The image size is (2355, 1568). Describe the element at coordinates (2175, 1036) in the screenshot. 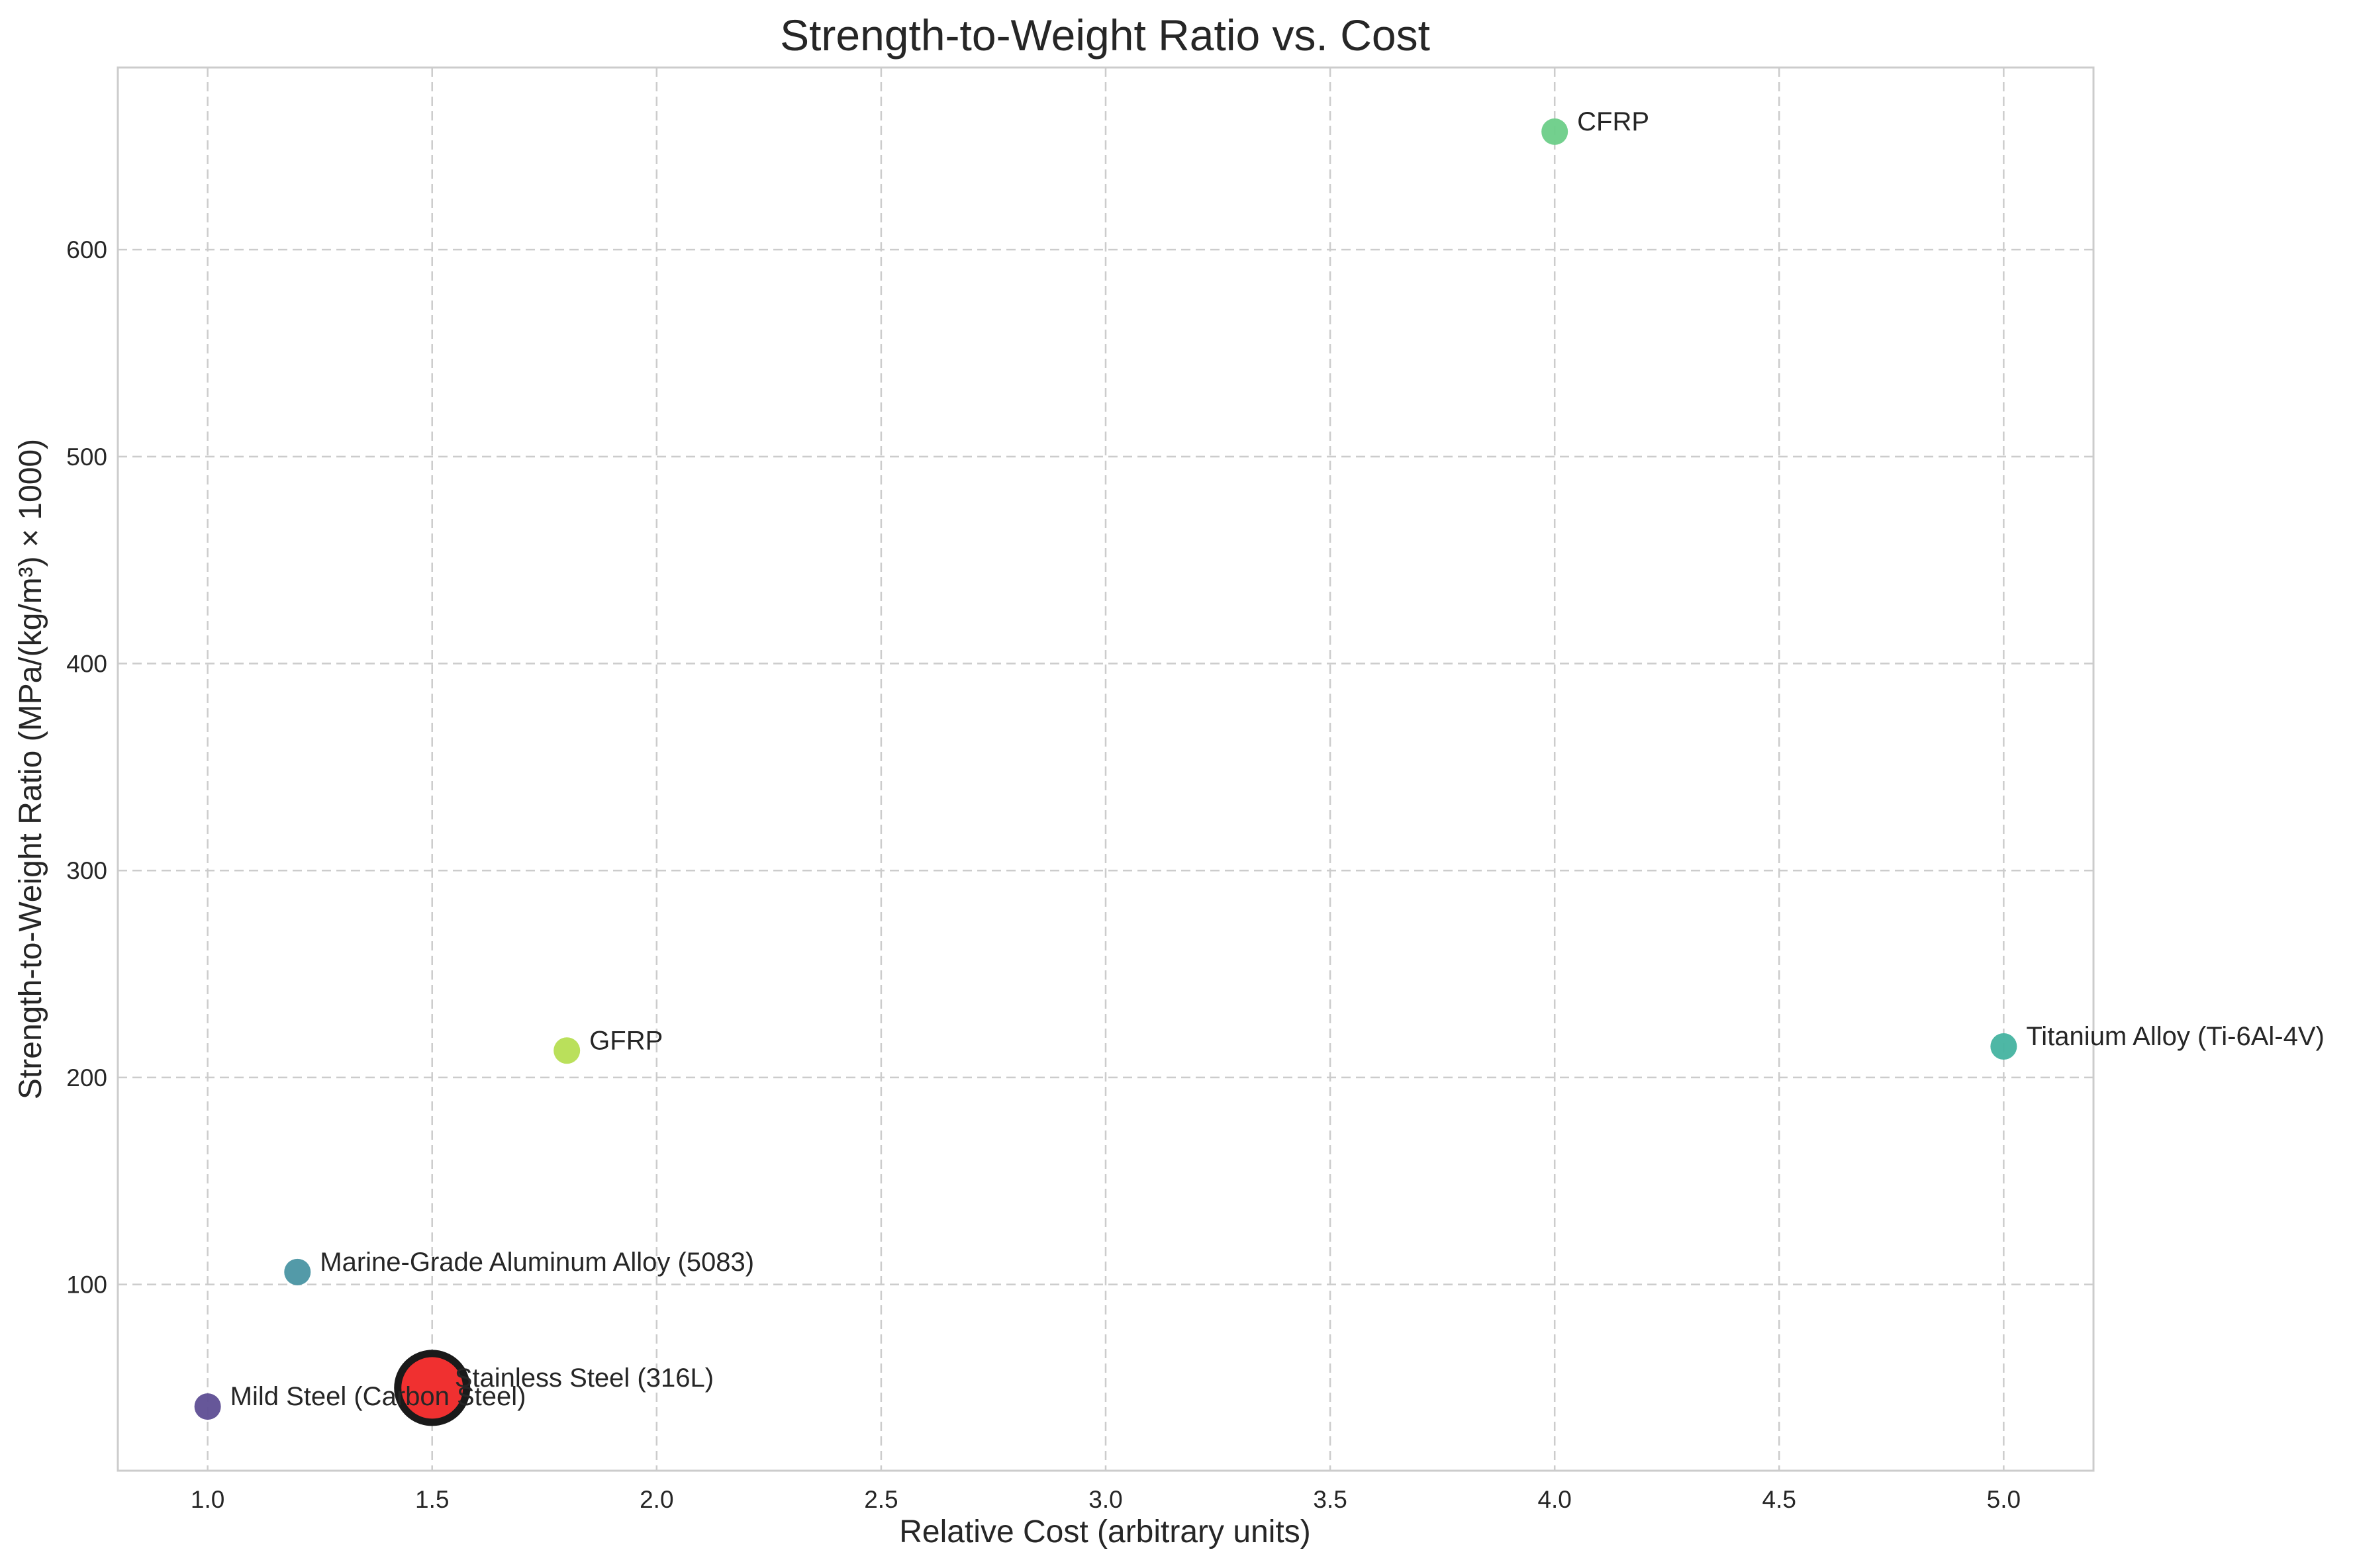

I see `data-point-label: Titanium Alloy (Ti-6Al-4V)` at that location.